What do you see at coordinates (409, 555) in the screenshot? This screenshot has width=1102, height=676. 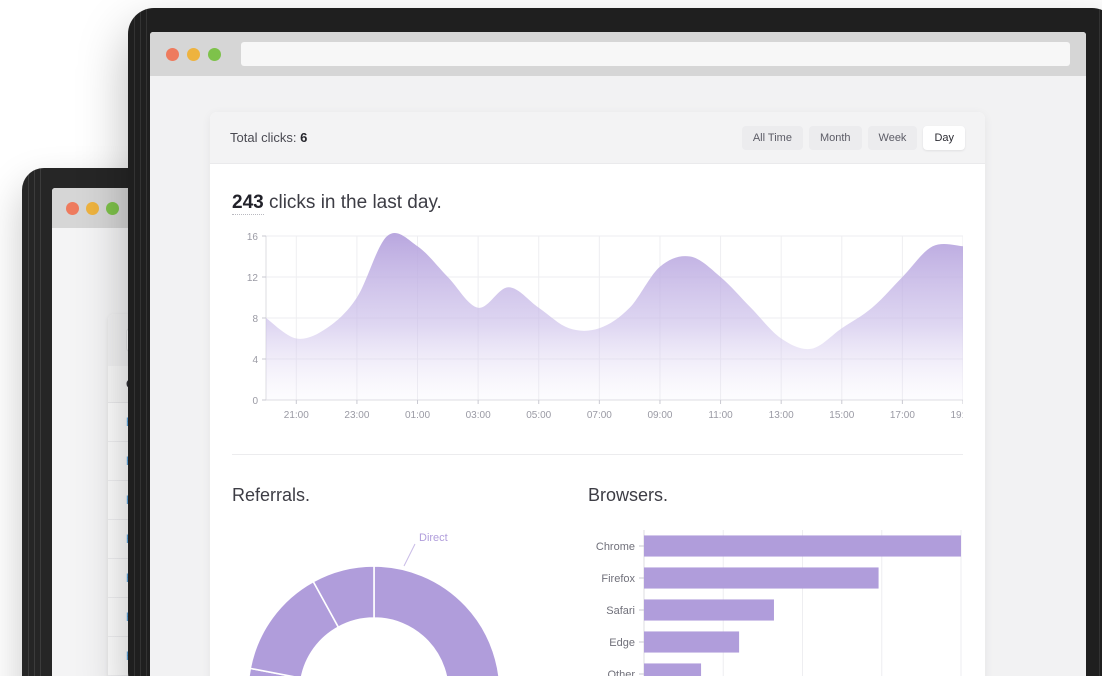 I see `donut-leader-line` at bounding box center [409, 555].